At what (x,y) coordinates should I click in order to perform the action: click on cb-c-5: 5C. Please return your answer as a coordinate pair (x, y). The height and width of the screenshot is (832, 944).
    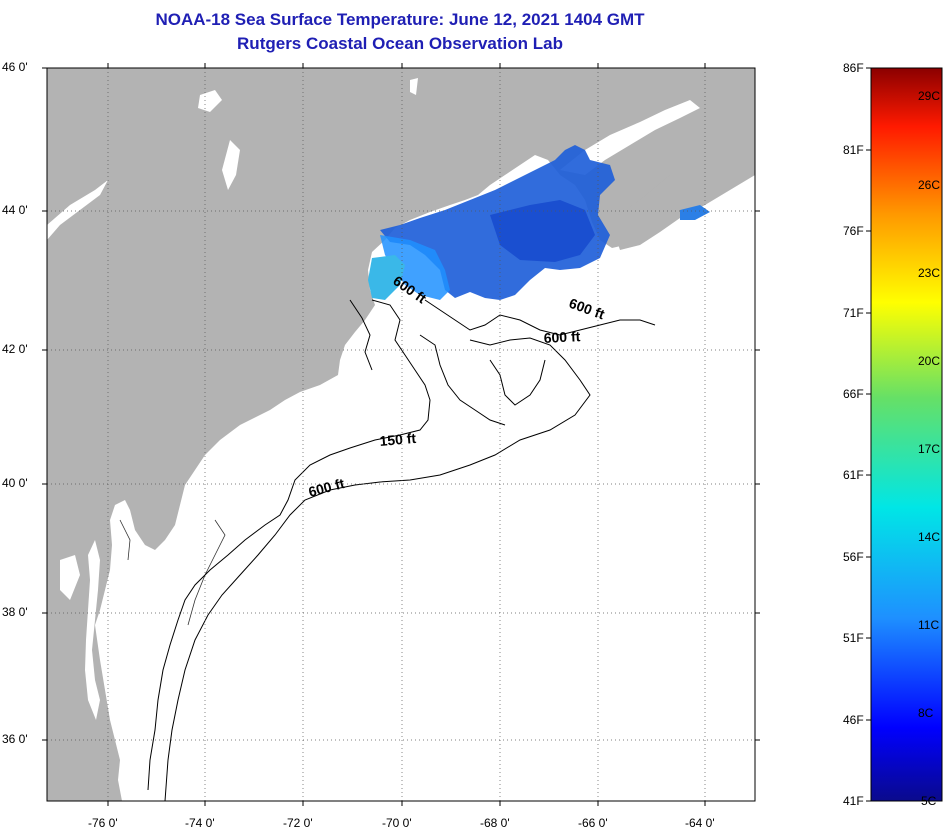
    Looking at the image, I should click on (929, 801).